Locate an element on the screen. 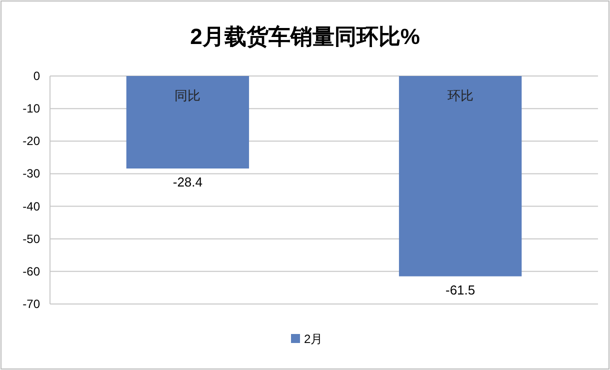 This screenshot has height=370, width=610. chart-title: 2月载货车销量同环比% is located at coordinates (305, 36).